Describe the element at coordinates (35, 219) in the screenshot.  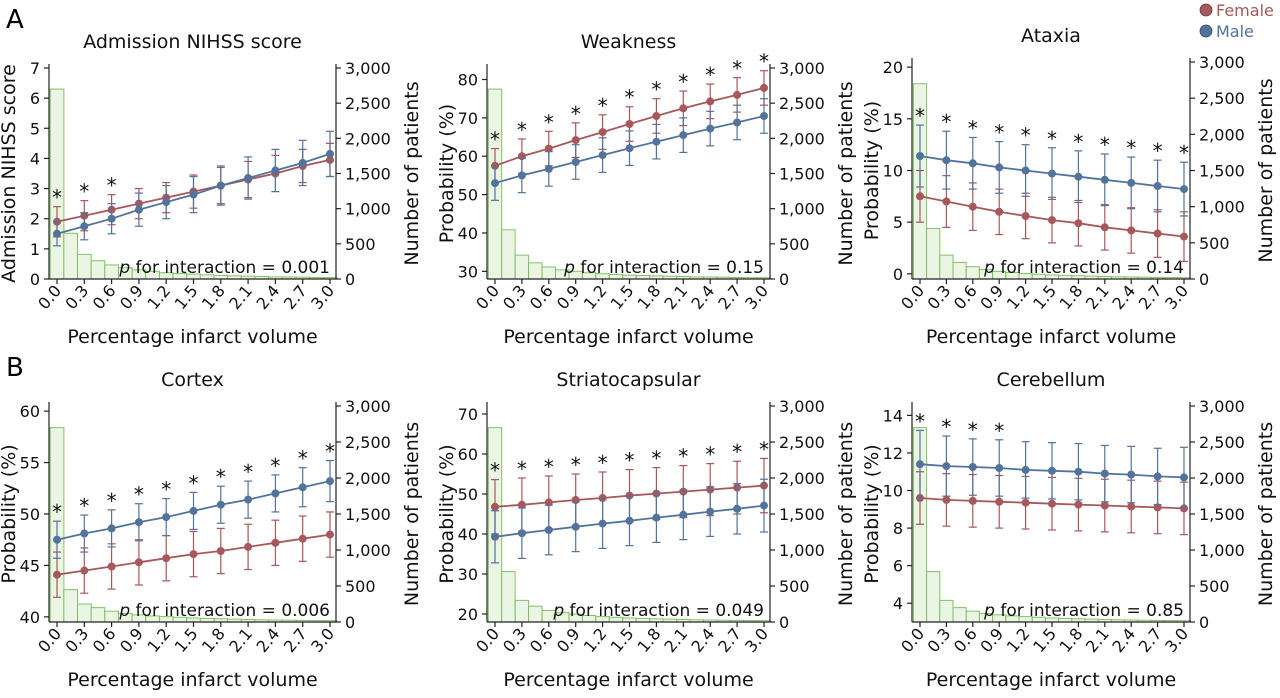
I see `y-tick-label: 2` at that location.